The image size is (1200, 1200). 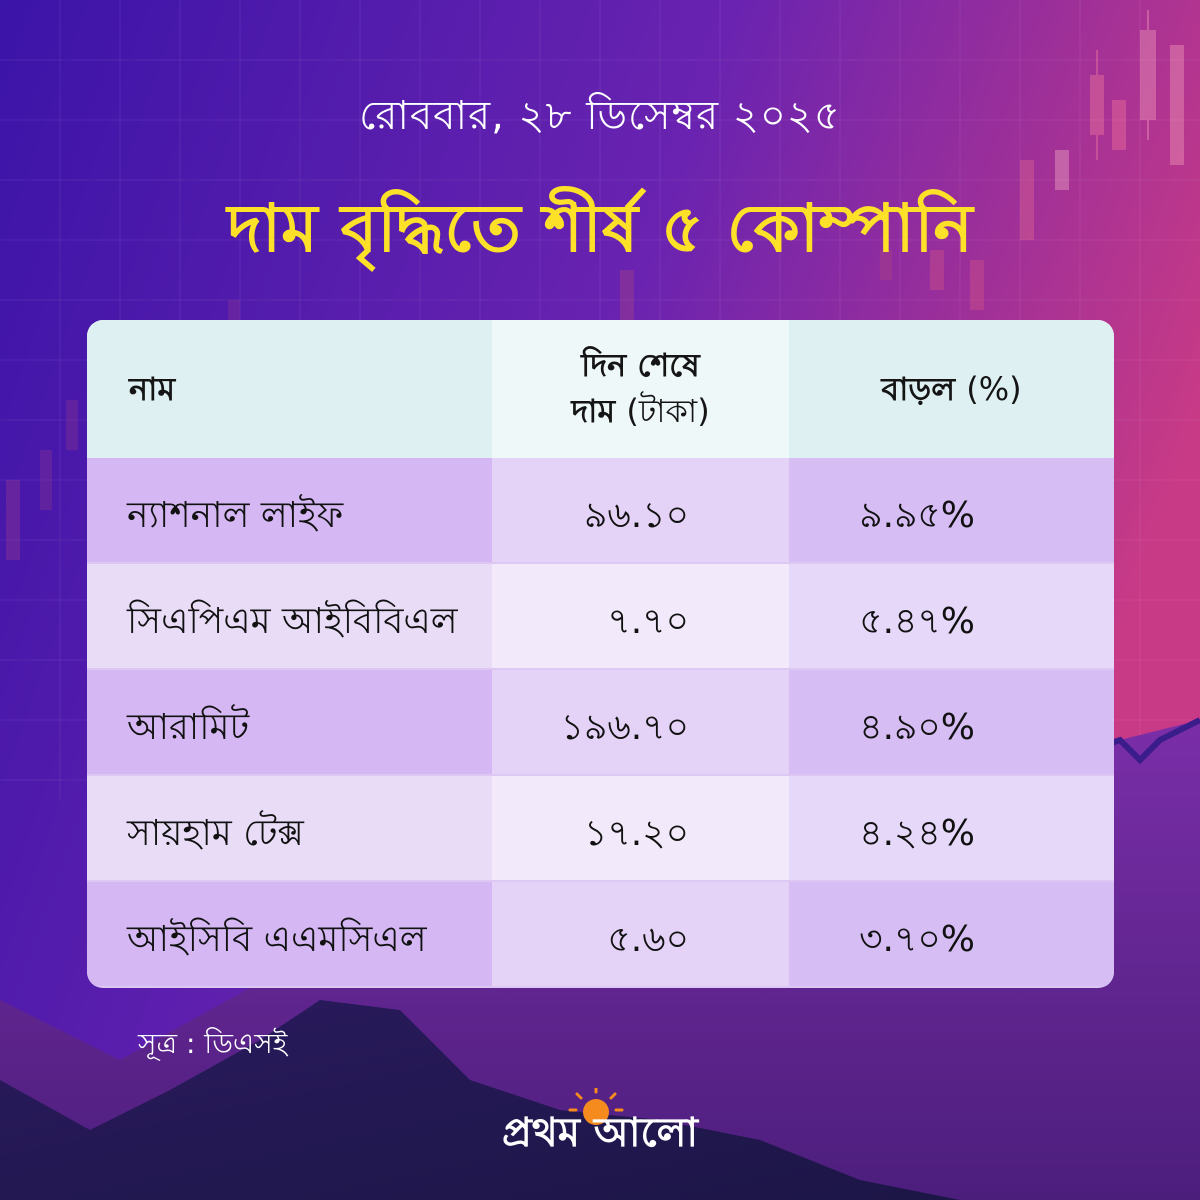 What do you see at coordinates (600, 616) in the screenshot?
I see `table-row: সিএপিএম আইবিবিএল ৭.৭০ ৫.৪৭%` at bounding box center [600, 616].